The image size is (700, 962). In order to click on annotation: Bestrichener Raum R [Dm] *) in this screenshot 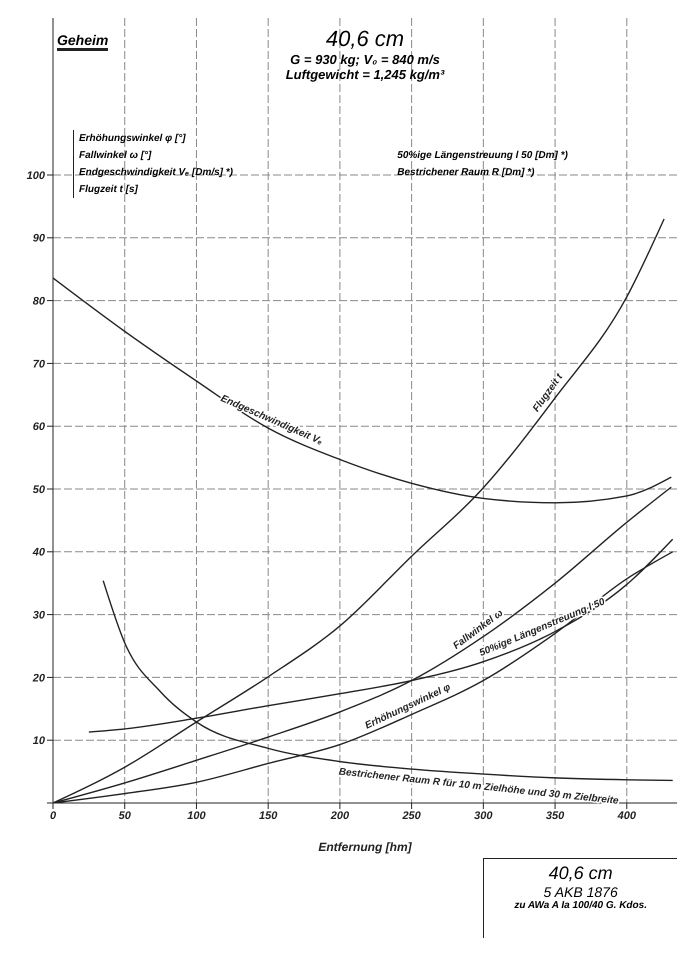, I will do `click(466, 173)`.